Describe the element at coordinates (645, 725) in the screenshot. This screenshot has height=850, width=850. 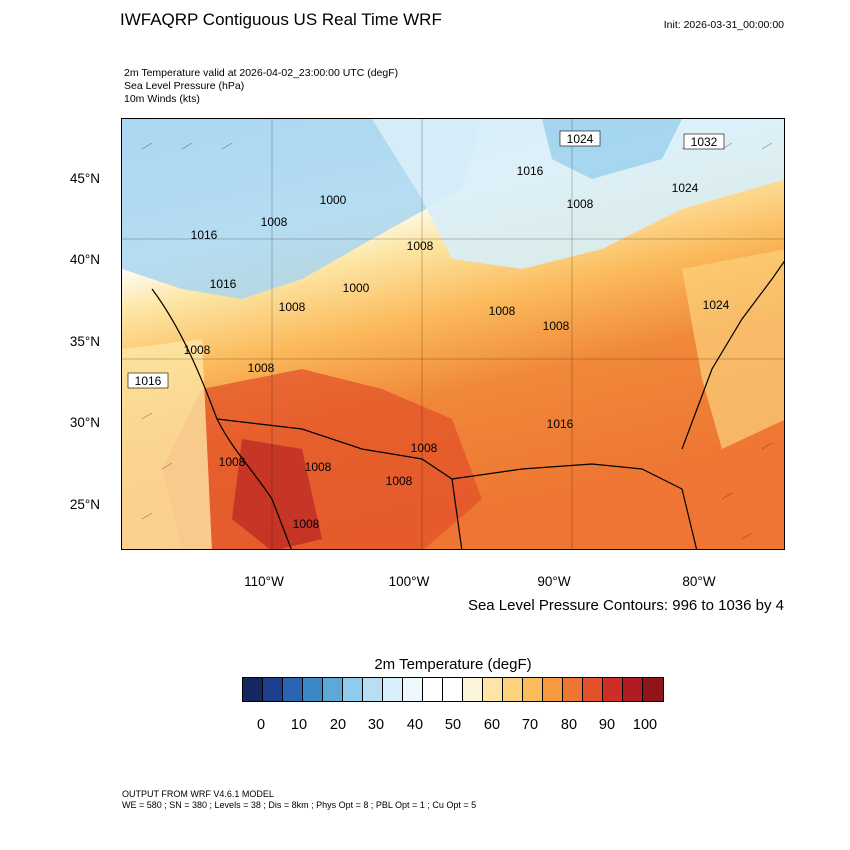
I see `colorbar-tick: 100` at that location.